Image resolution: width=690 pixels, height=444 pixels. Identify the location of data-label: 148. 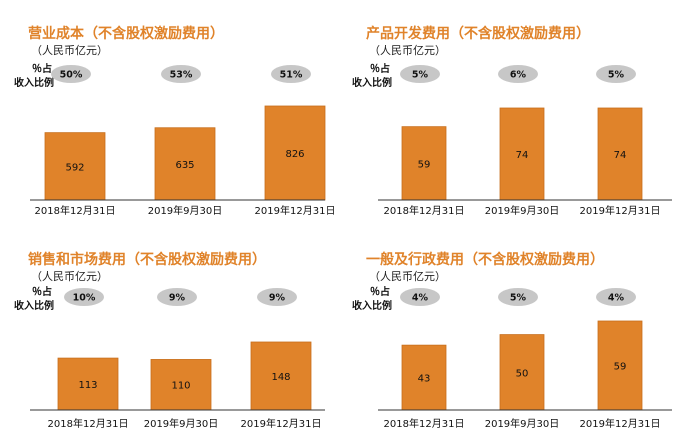
(280, 377).